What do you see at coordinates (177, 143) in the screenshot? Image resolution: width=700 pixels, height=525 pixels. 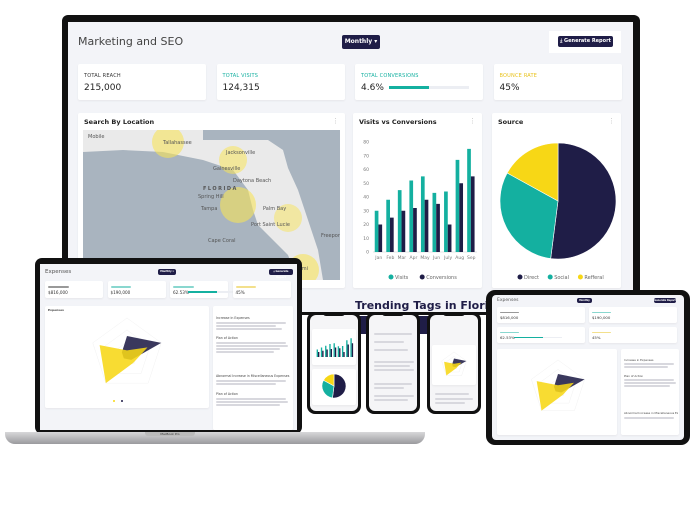 I see `city-label: Tallahassee` at bounding box center [177, 143].